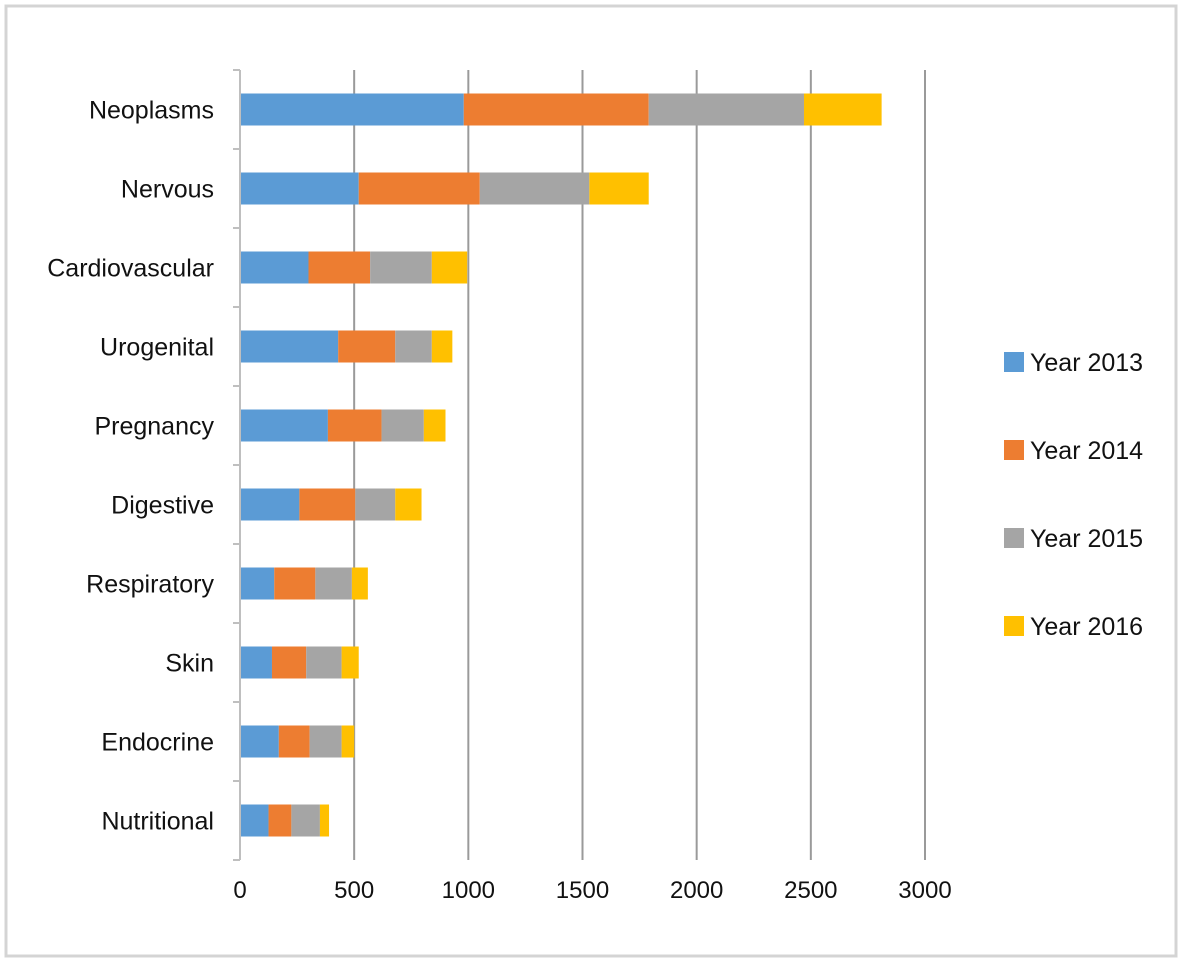 This screenshot has width=1182, height=964. Describe the element at coordinates (157, 822) in the screenshot. I see `category-label: Nutritional` at that location.